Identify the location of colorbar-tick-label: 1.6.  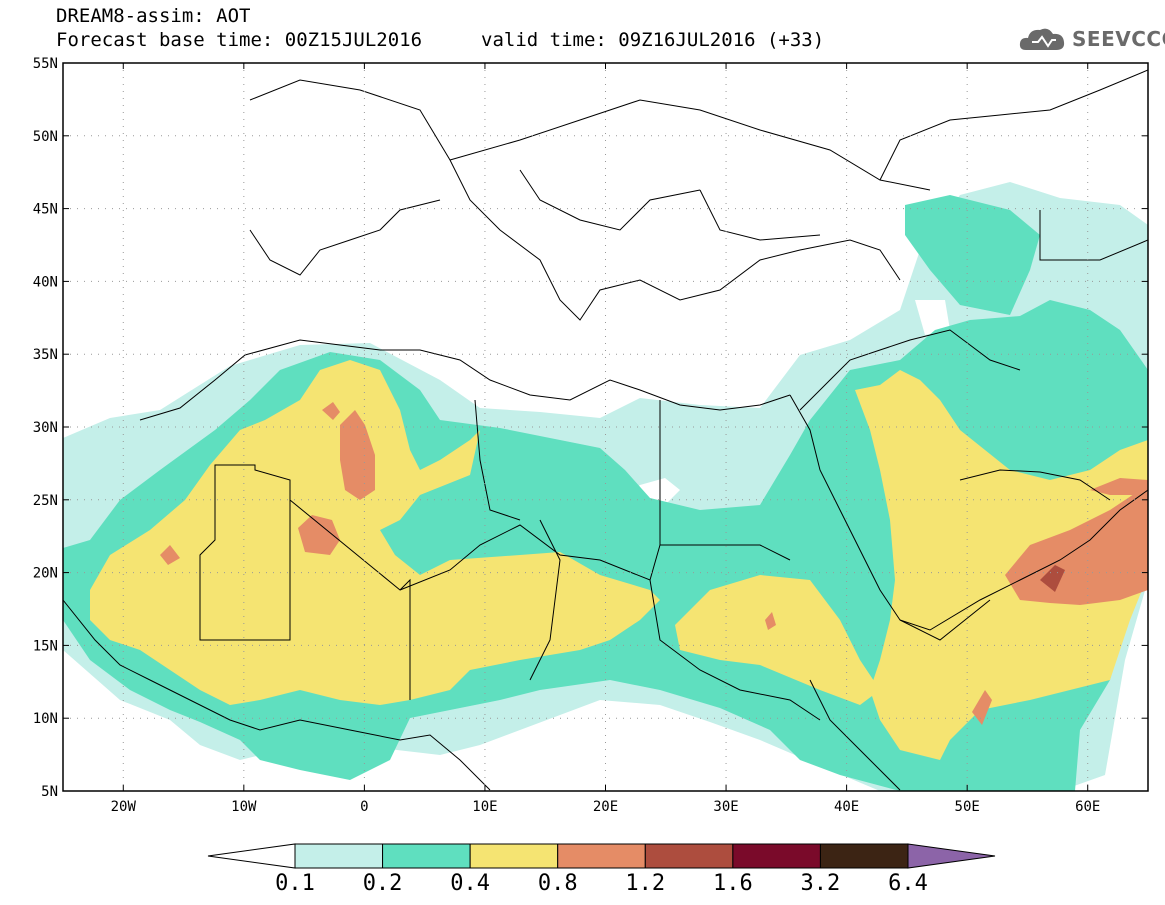
(732, 883).